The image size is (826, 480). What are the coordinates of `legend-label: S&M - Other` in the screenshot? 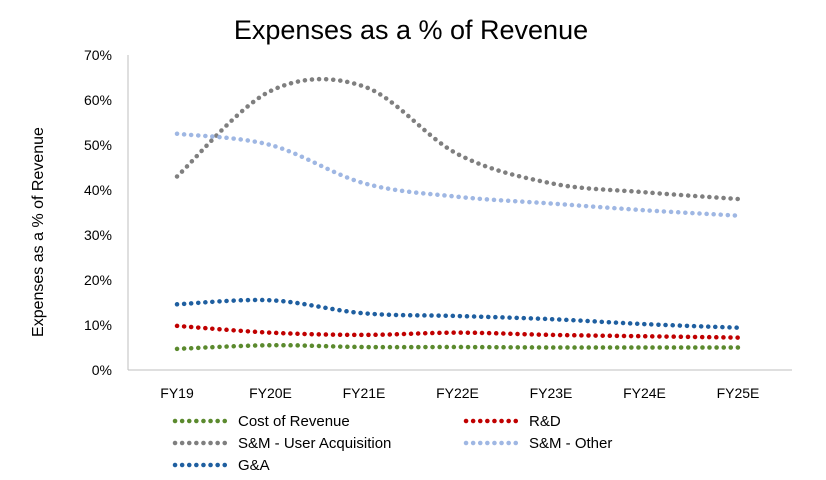 It's located at (570, 443).